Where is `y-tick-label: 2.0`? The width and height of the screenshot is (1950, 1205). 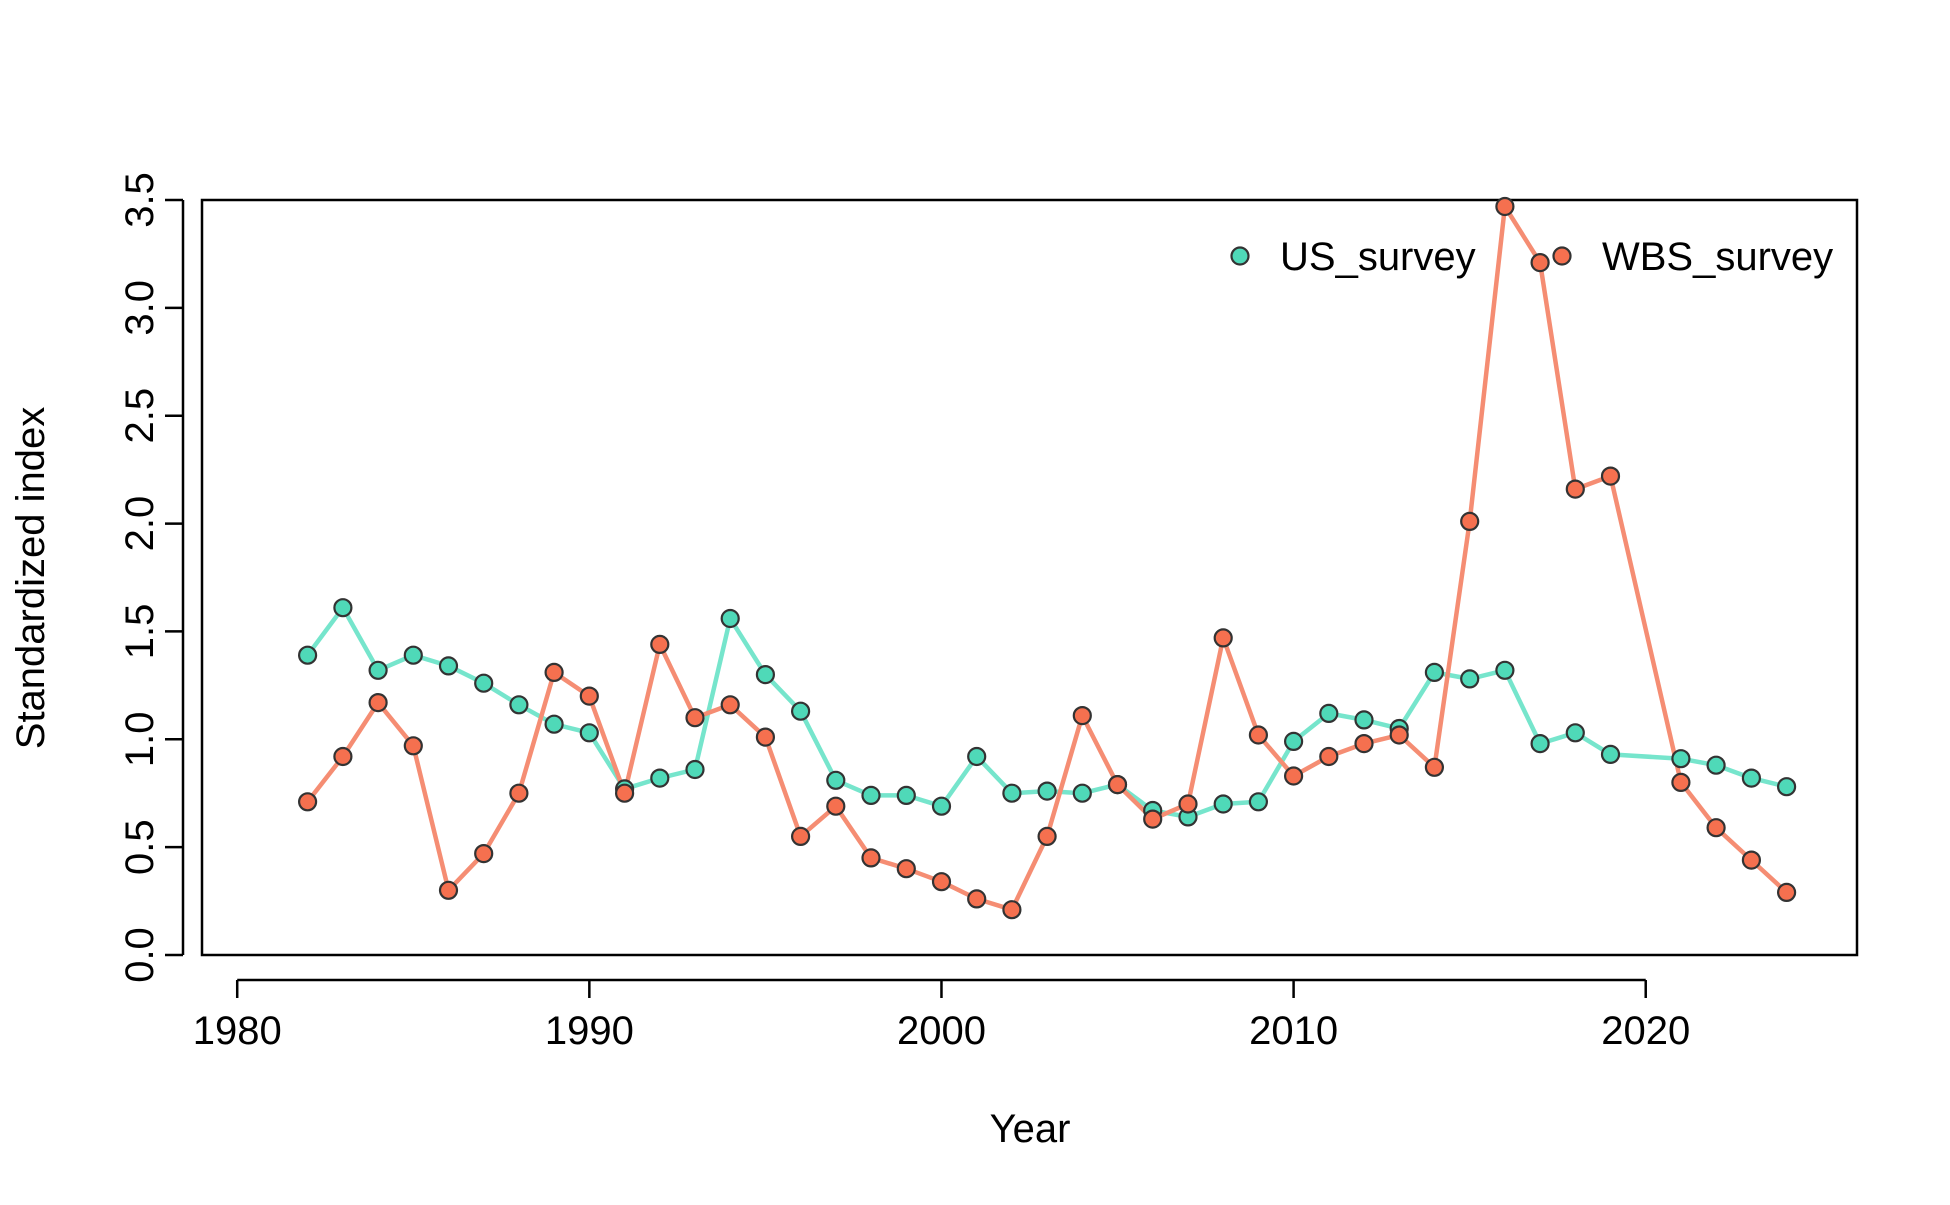
y-tick-label: 2.0 is located at coordinates (140, 524).